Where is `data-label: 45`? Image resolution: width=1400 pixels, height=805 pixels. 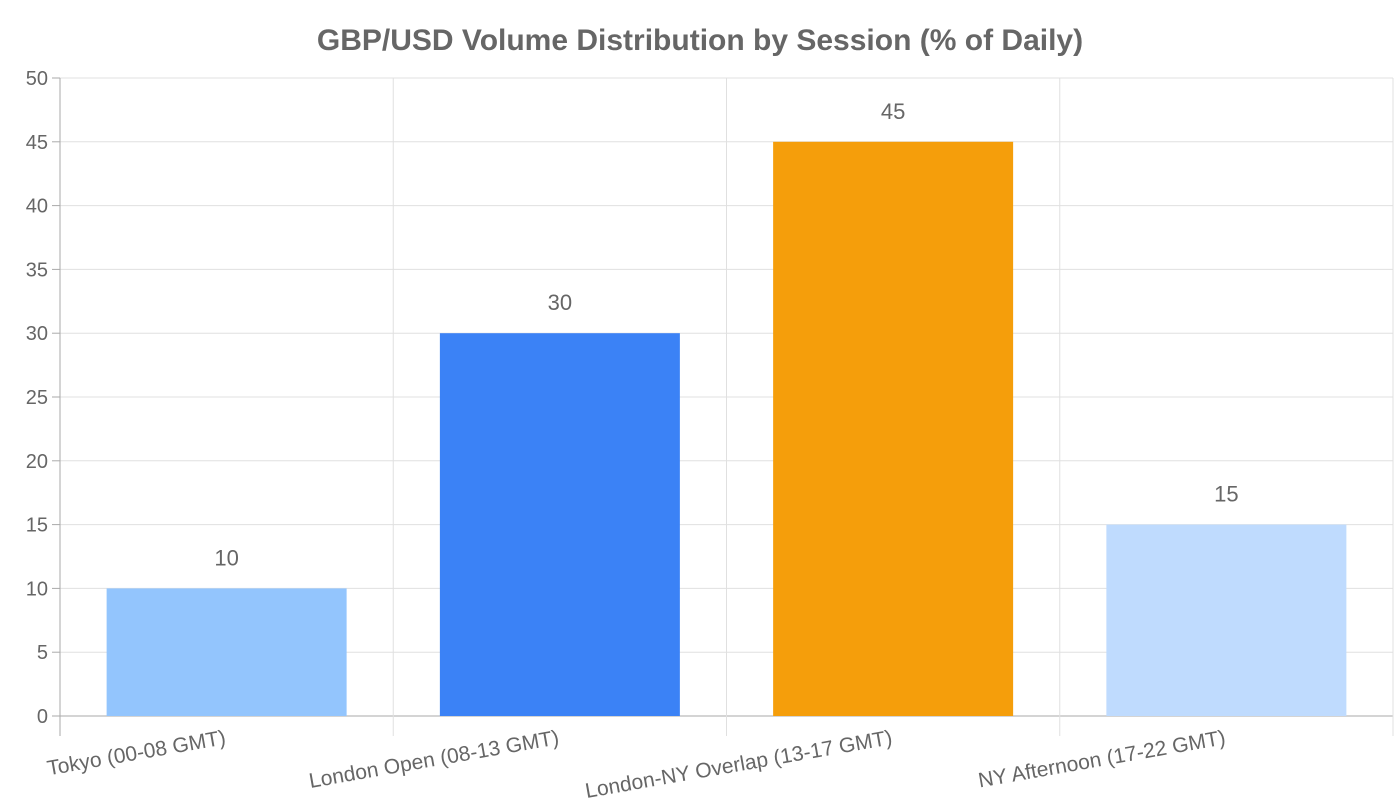 data-label: 45 is located at coordinates (893, 111).